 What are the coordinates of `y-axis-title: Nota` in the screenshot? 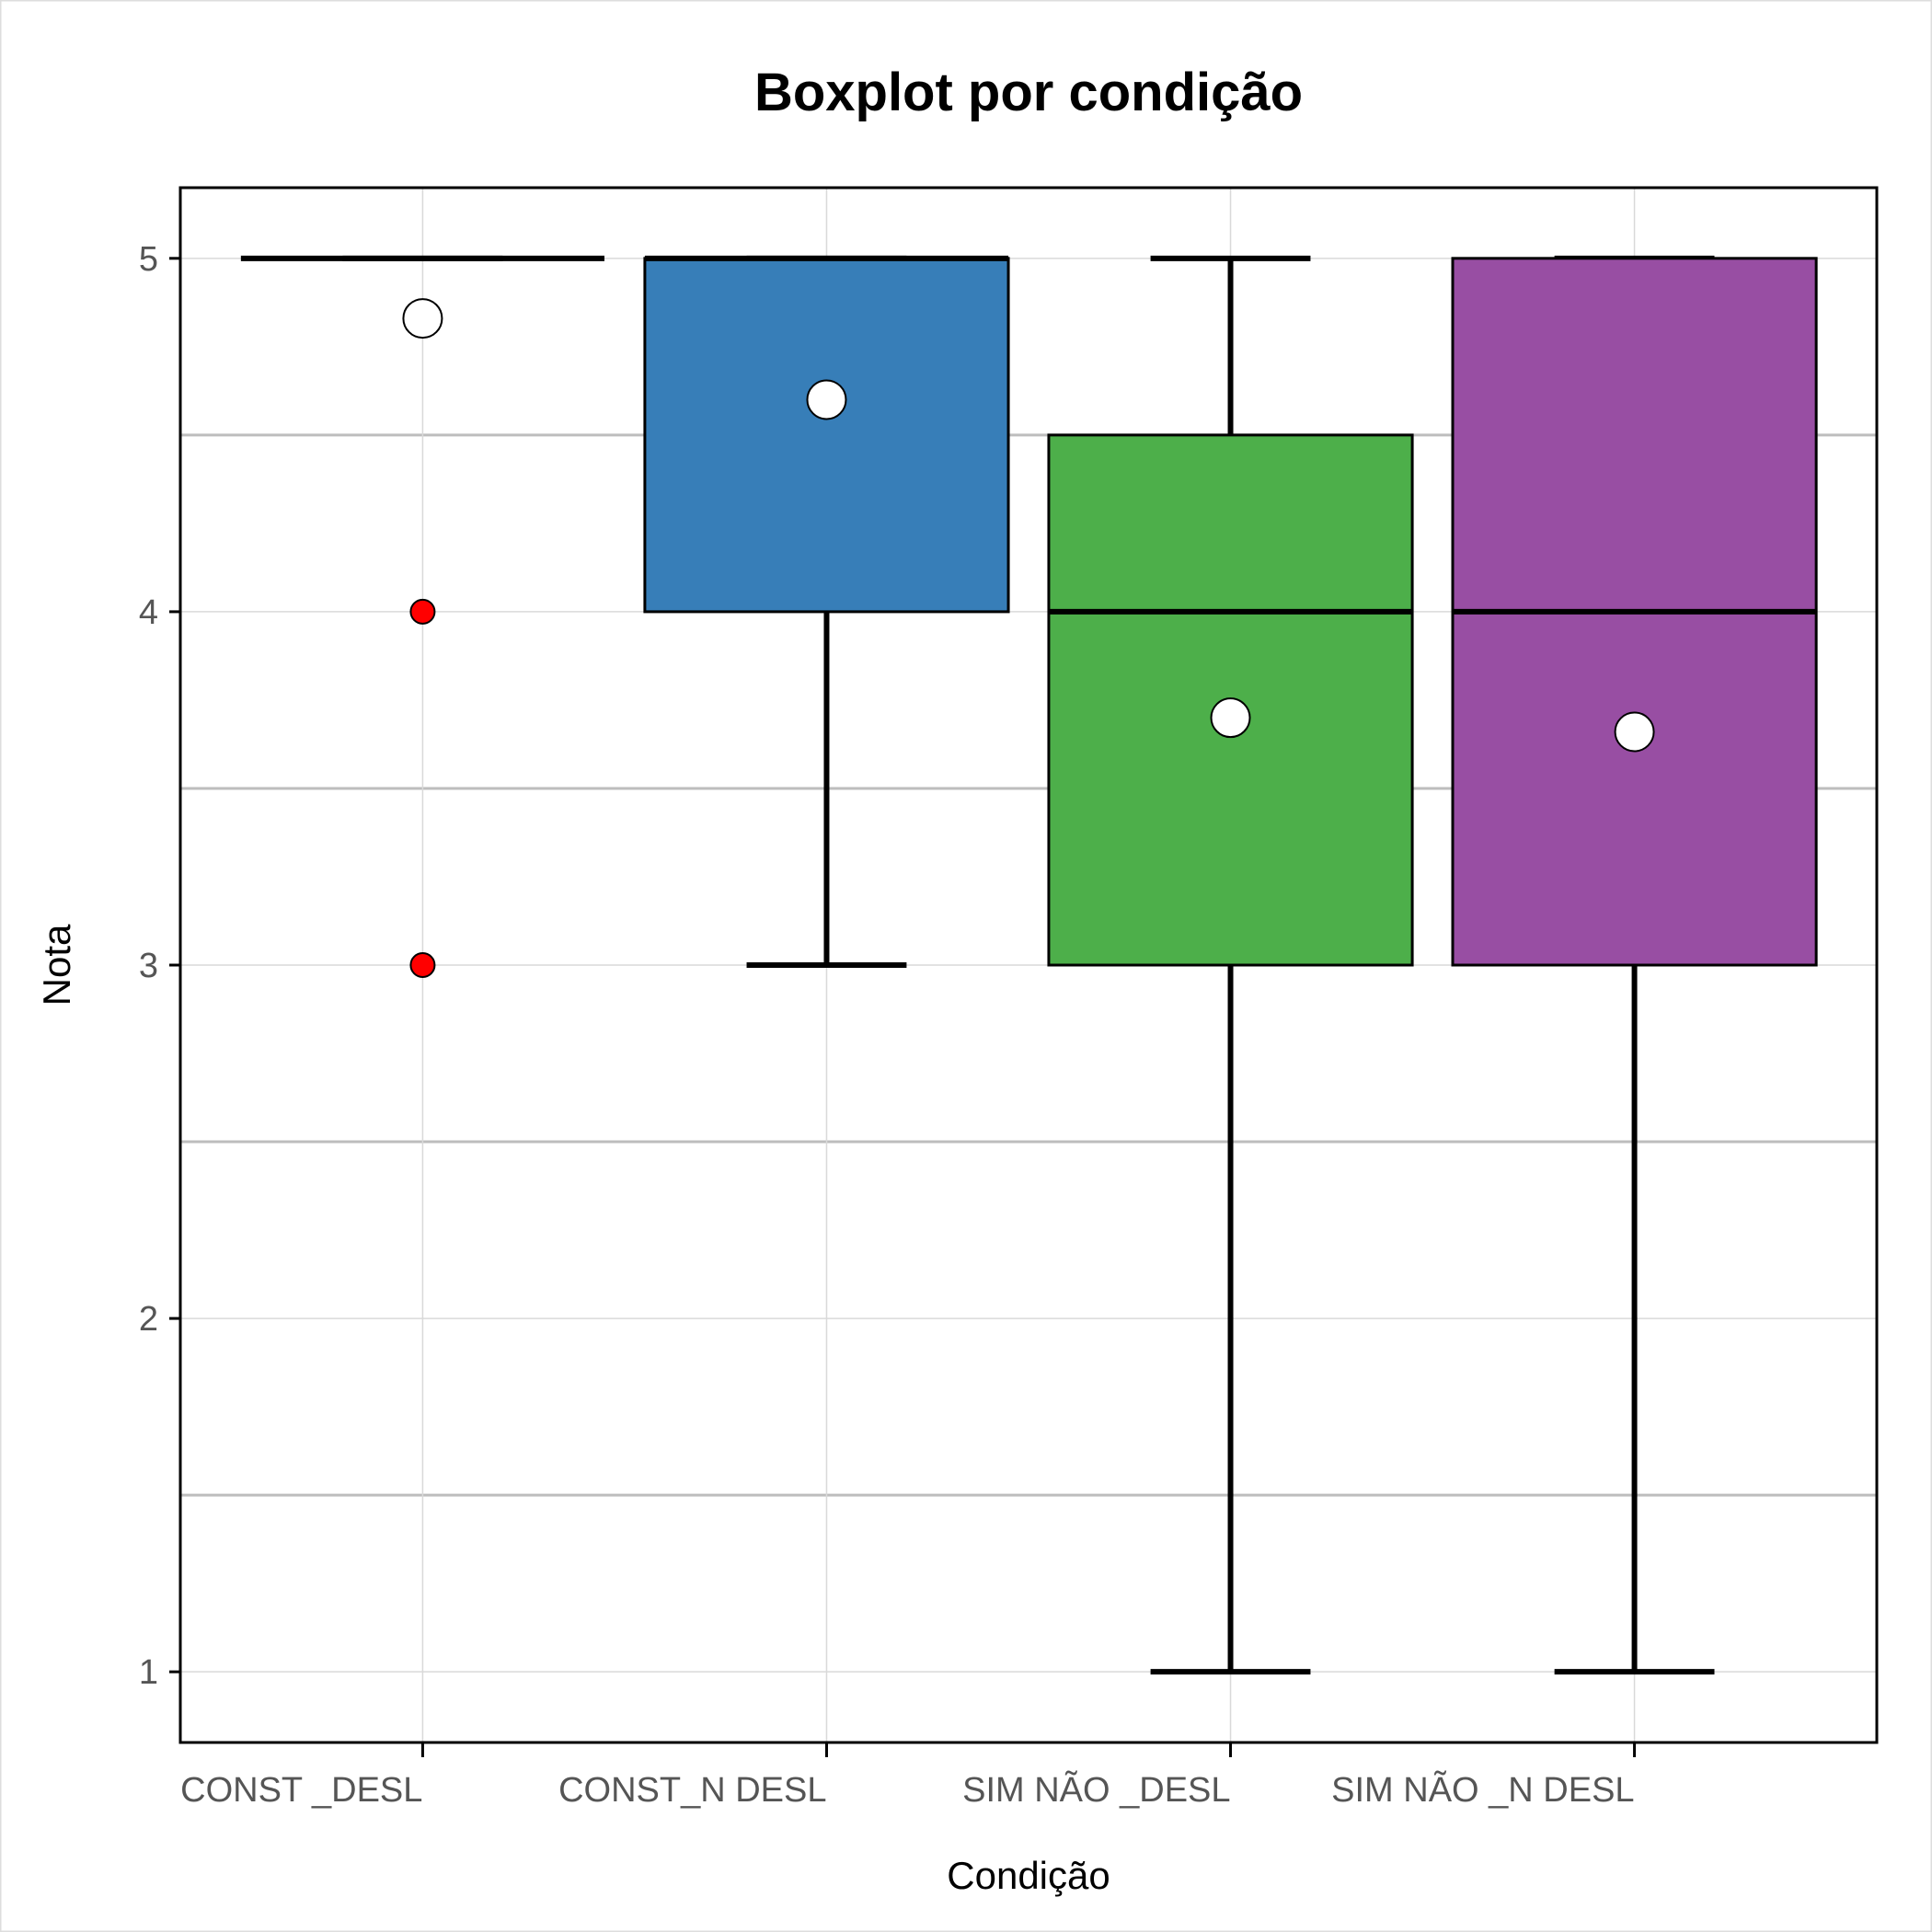 It's located at (56, 965).